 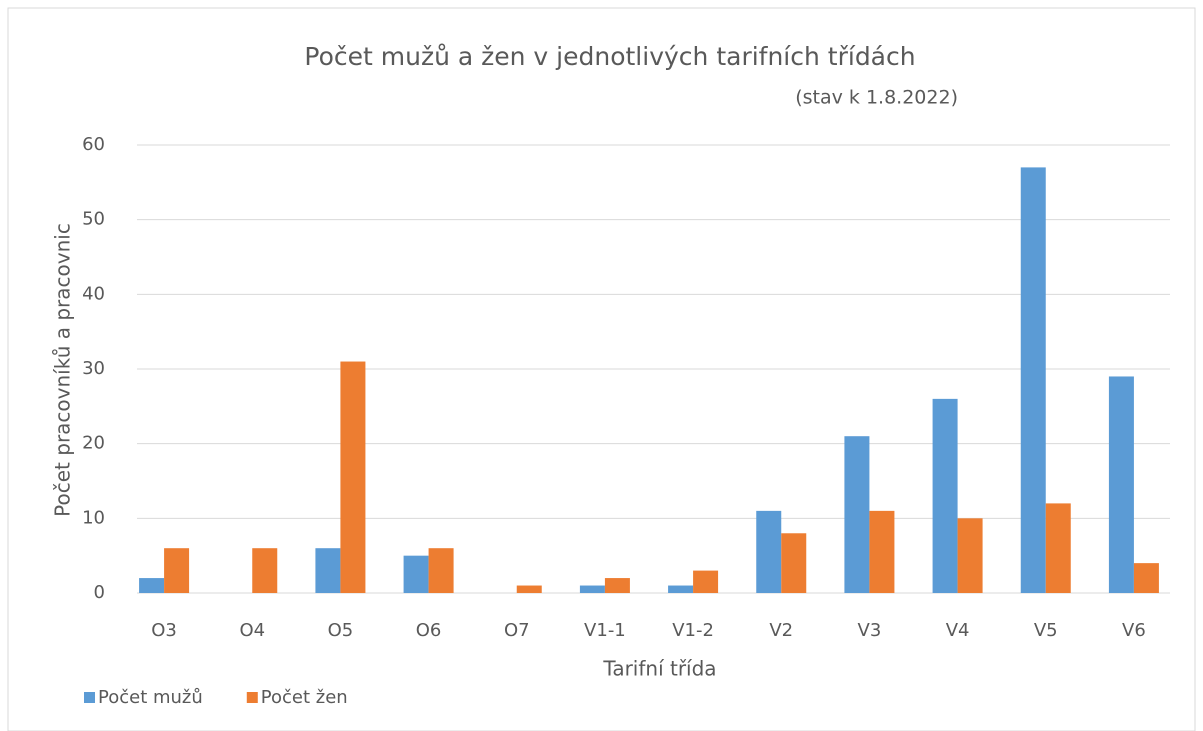 What do you see at coordinates (93, 368) in the screenshot?
I see `y-tick-label: 30` at bounding box center [93, 368].